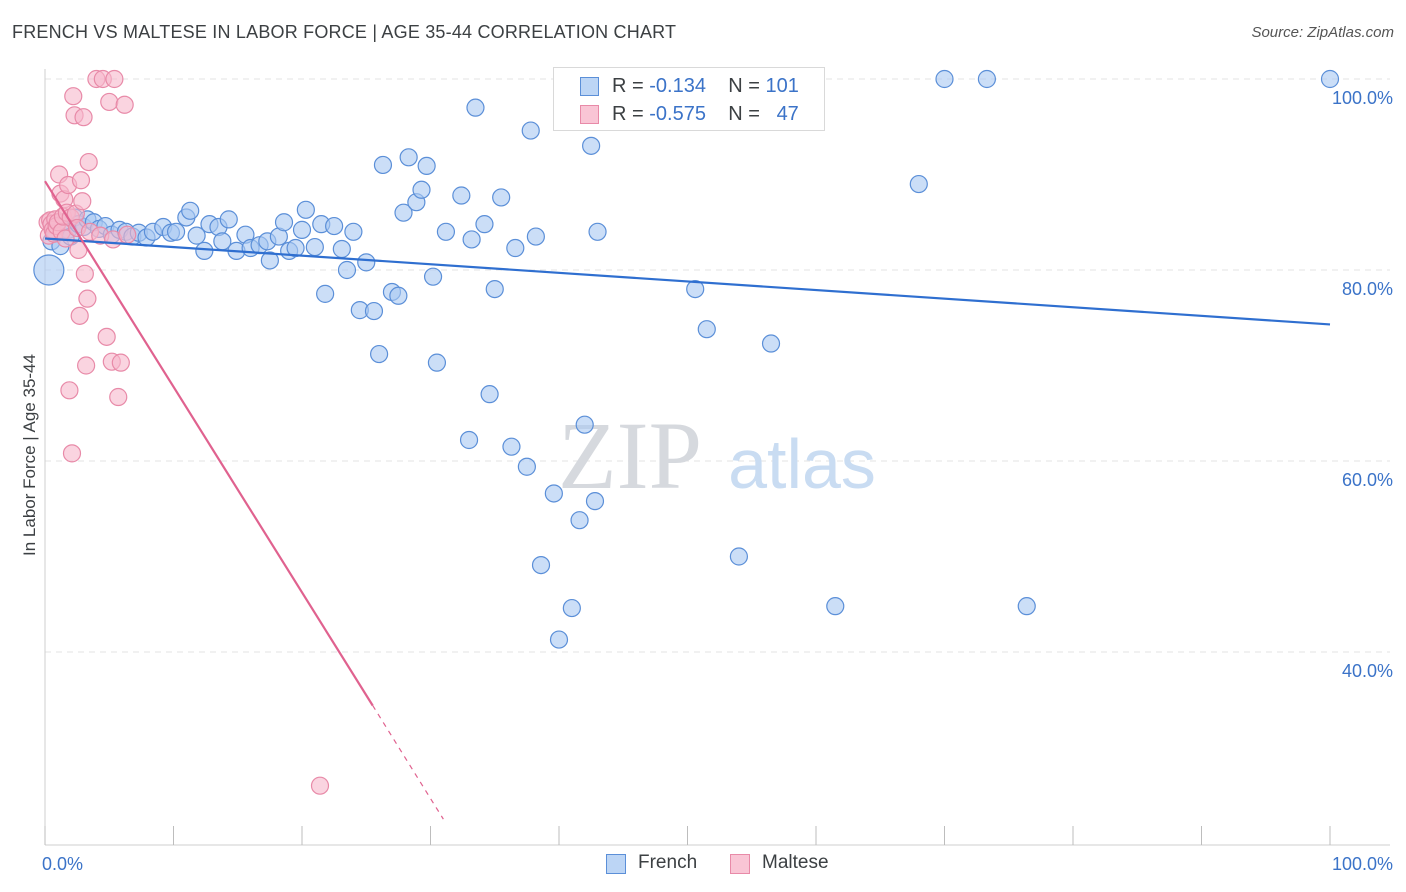 The width and height of the screenshot is (1406, 892). Describe the element at coordinates (589, 114) in the screenshot. I see `legend-swatch-maltese` at that location.